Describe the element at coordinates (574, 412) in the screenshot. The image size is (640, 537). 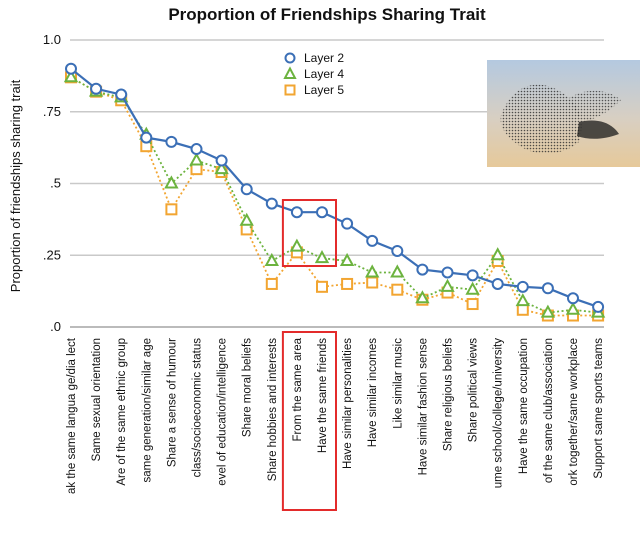
I see `x-tick-label: ork together/same workplace` at that location.